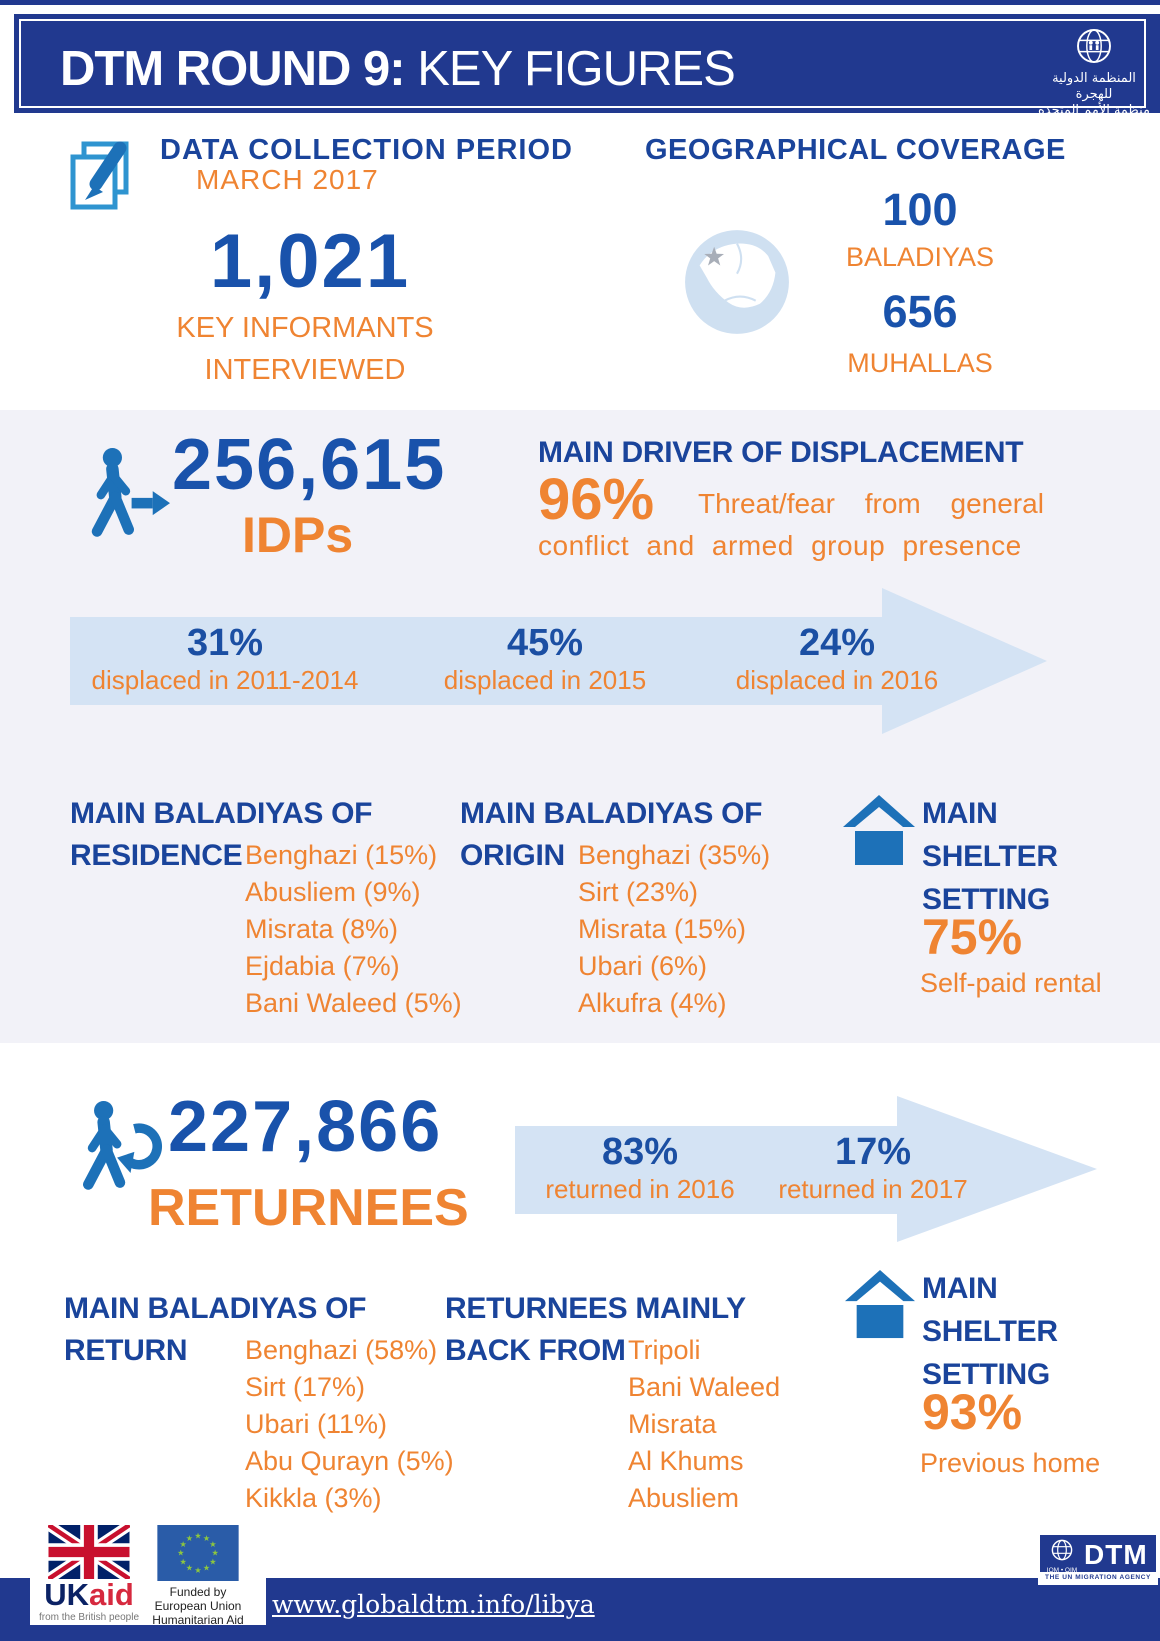  Describe the element at coordinates (1116, 1554) in the screenshot. I see `dtm-wordmark: DTM` at that location.